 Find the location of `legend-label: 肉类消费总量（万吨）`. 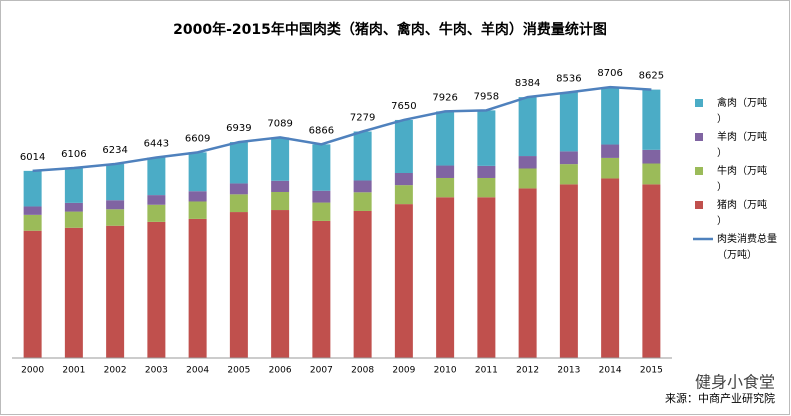

legend-label: 肉类消费总量（万吨） is located at coordinates (747, 246).